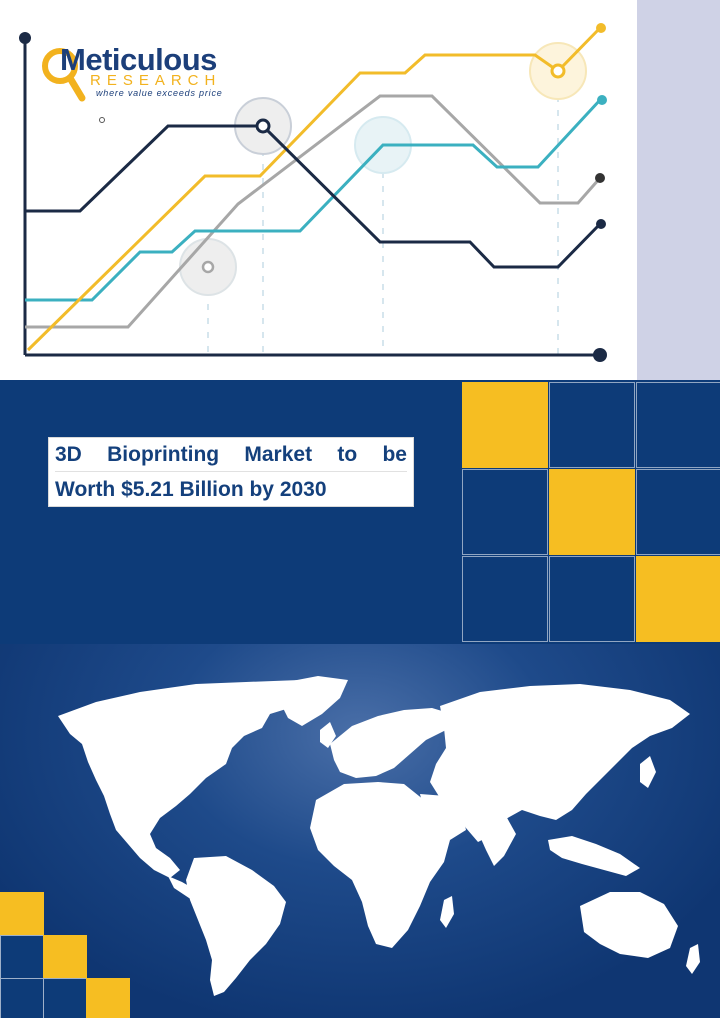  Describe the element at coordinates (601, 28) in the screenshot. I see `yellow-trend-end` at that location.